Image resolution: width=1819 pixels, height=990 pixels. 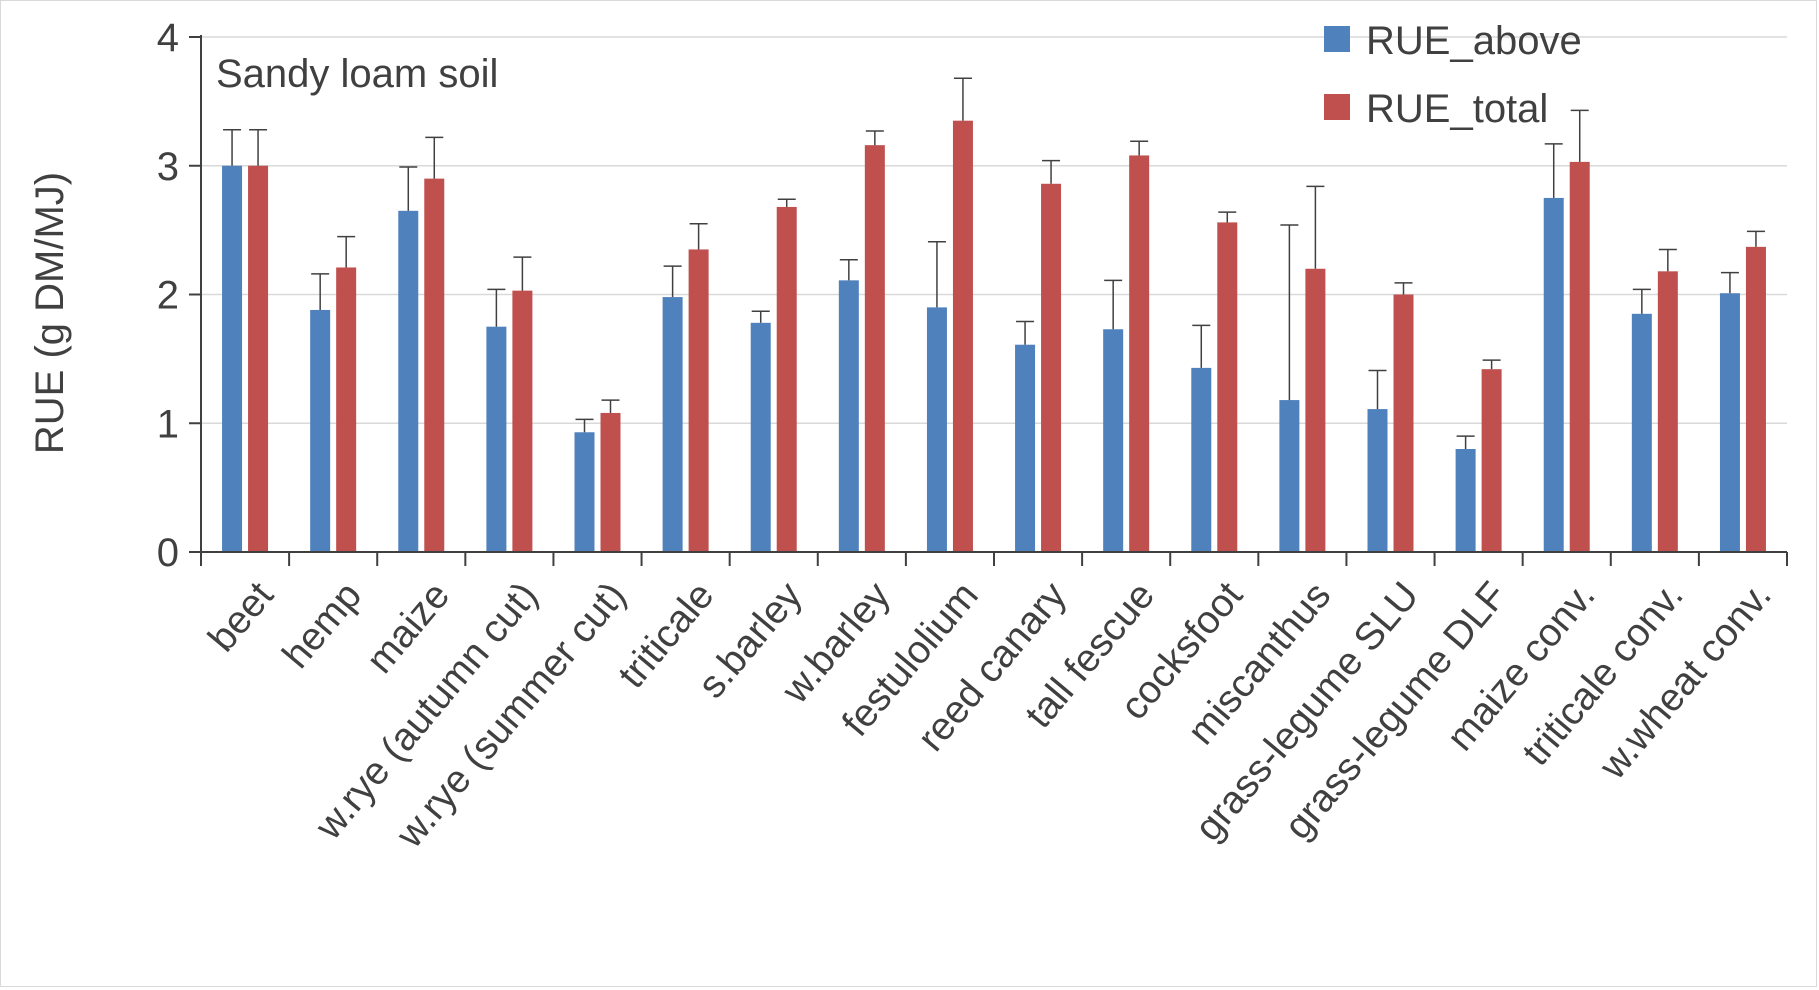 I want to click on legend-label-rue-total: RUE_total, so click(x=1457, y=109).